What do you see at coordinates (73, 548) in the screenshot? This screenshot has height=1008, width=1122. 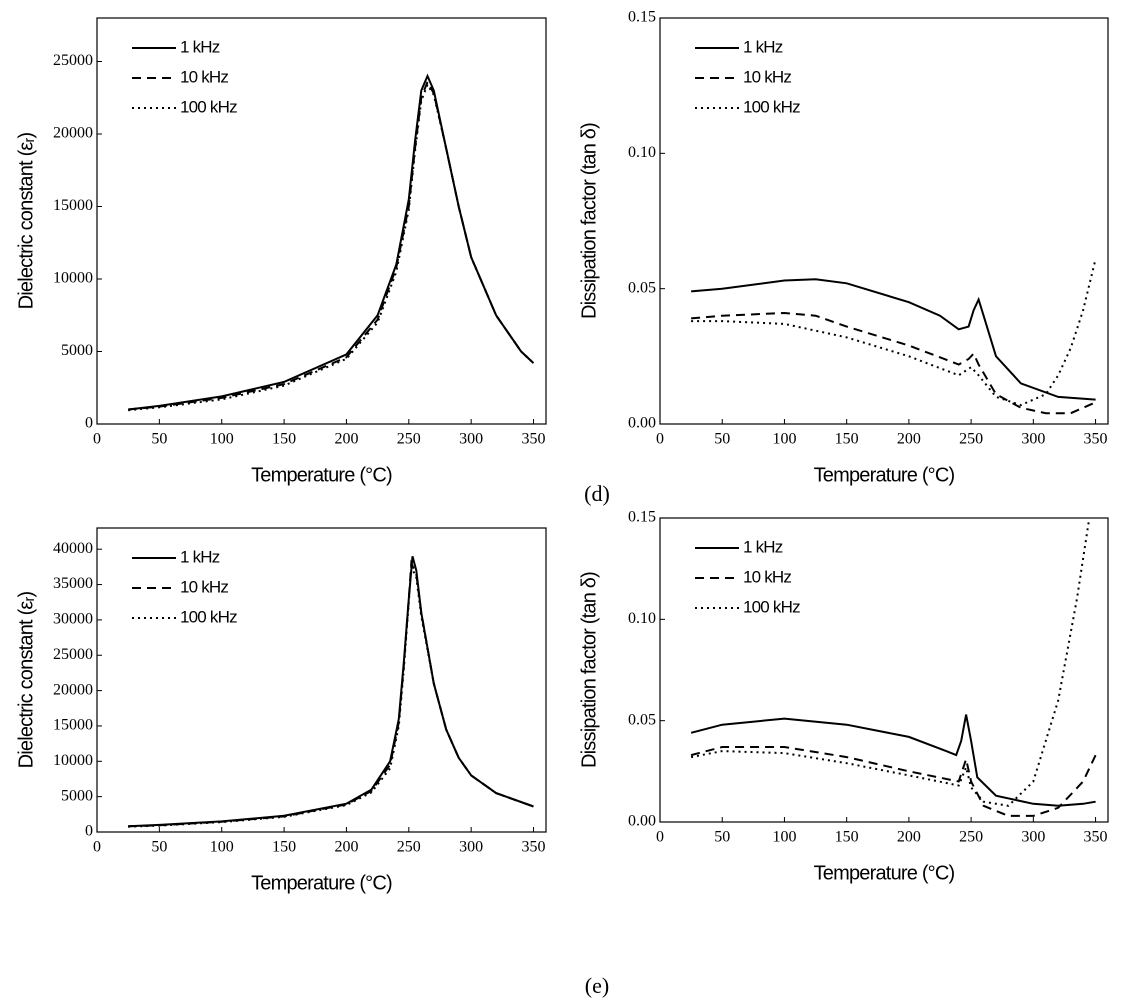 I see `y-tick-label: 40000` at bounding box center [73, 548].